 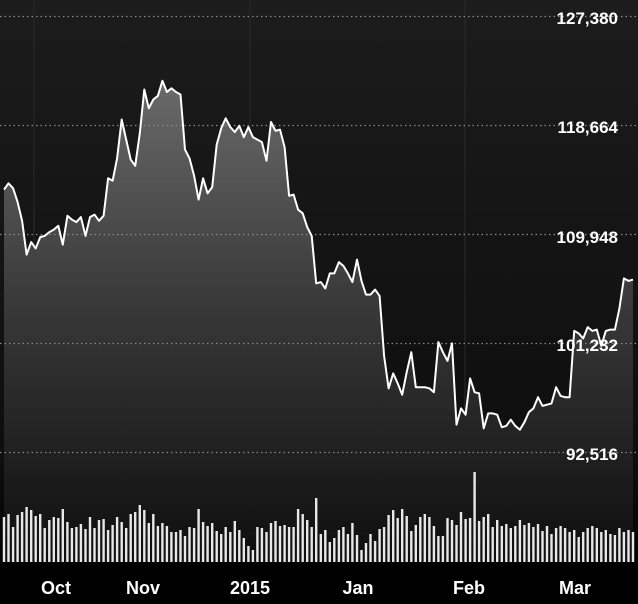 I want to click on x-axis-labels: Oct Nov 2015 Jan Feb Mar, so click(x=316, y=588).